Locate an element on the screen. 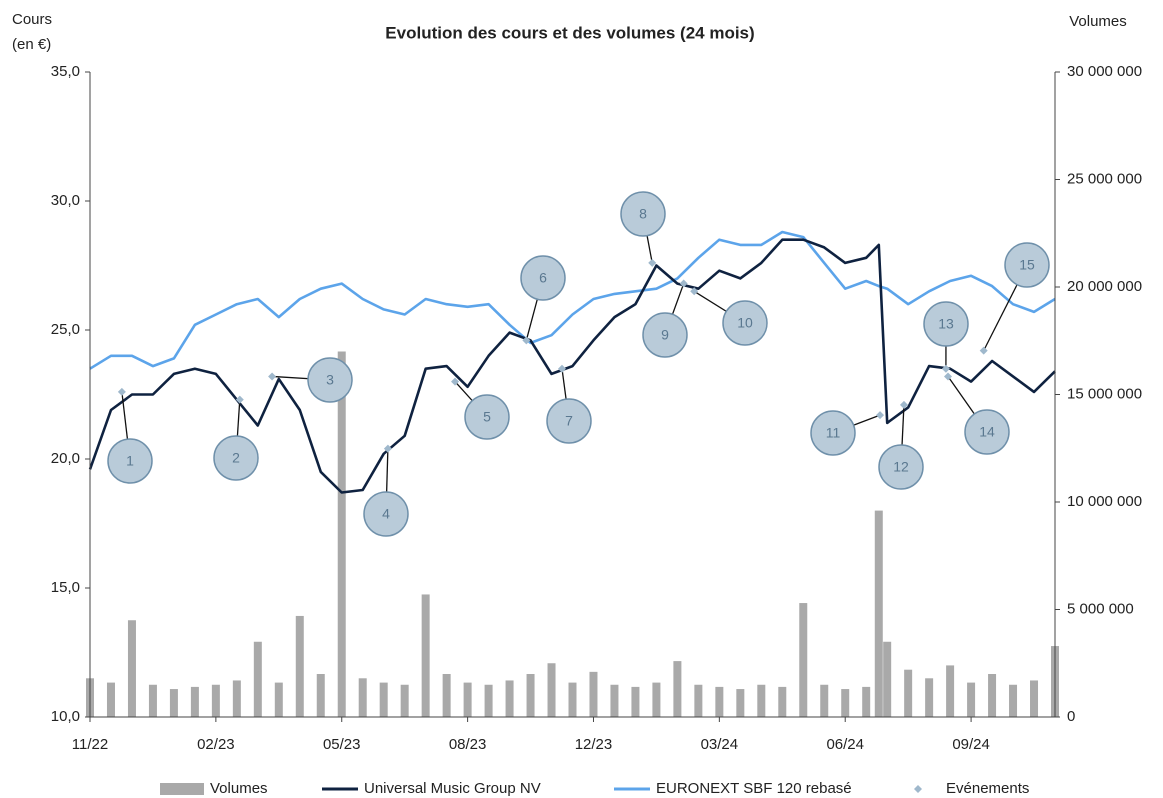 Image resolution: width=1163 pixels, height=798 pixels. event-label: 2 is located at coordinates (236, 458).